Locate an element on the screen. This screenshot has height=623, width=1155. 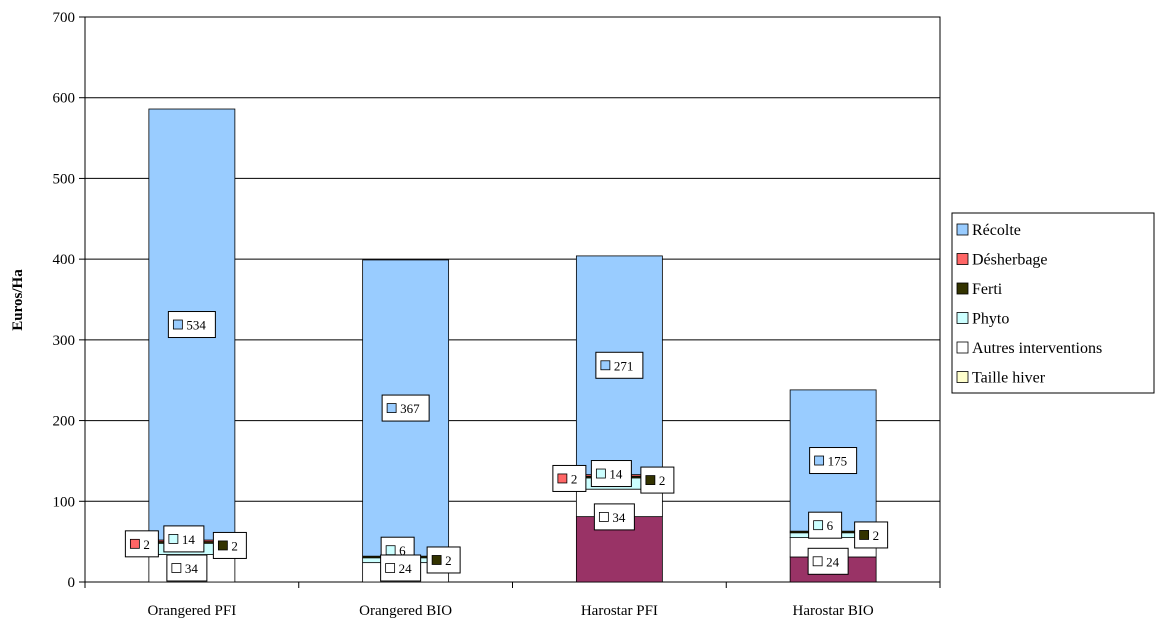
data-label-text: 175 is located at coordinates (838, 461).